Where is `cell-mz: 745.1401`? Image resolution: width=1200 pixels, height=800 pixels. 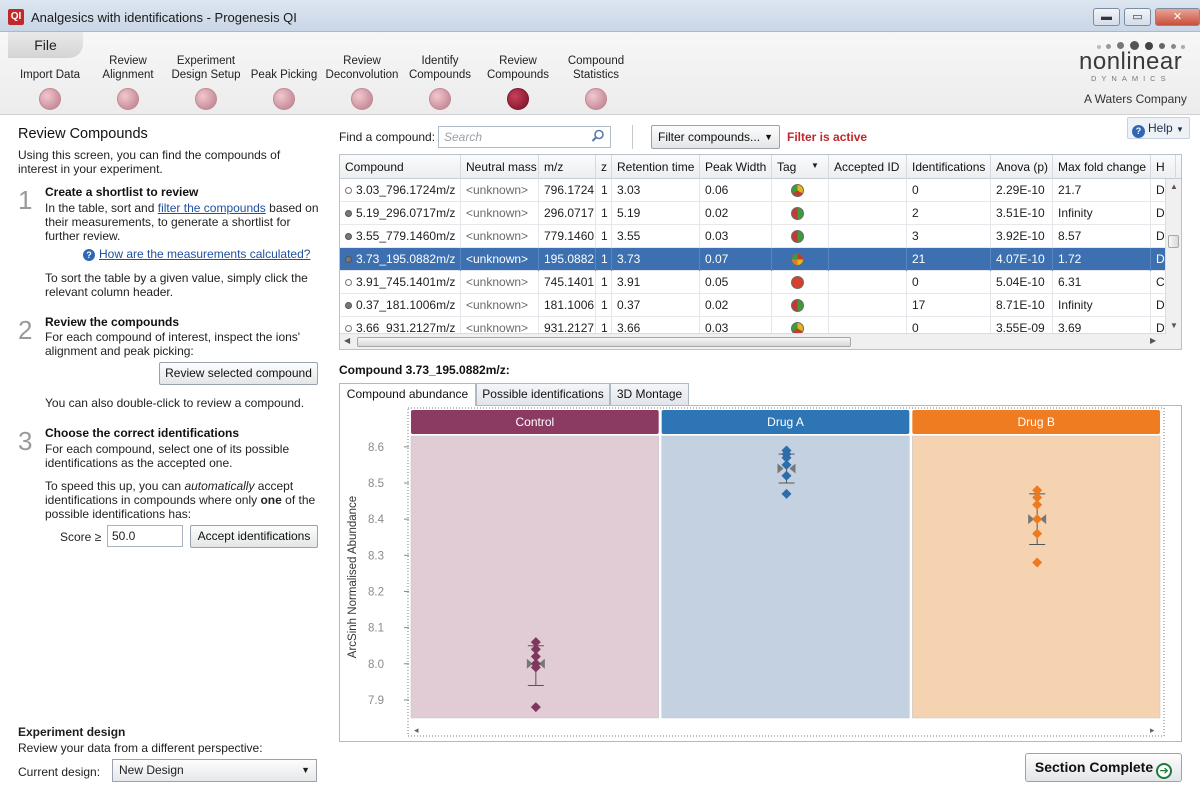
cell-mz: 745.1401 is located at coordinates (567, 282).